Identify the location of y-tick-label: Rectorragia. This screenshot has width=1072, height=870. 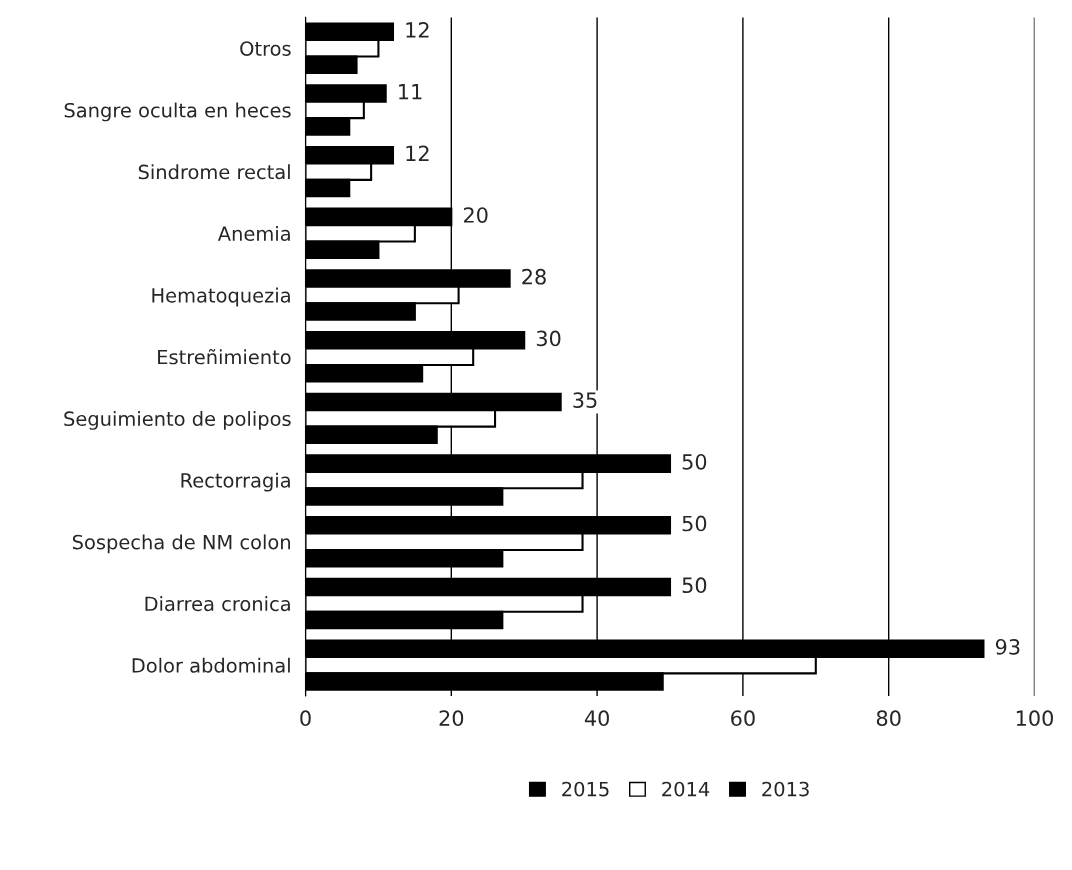
(235, 482).